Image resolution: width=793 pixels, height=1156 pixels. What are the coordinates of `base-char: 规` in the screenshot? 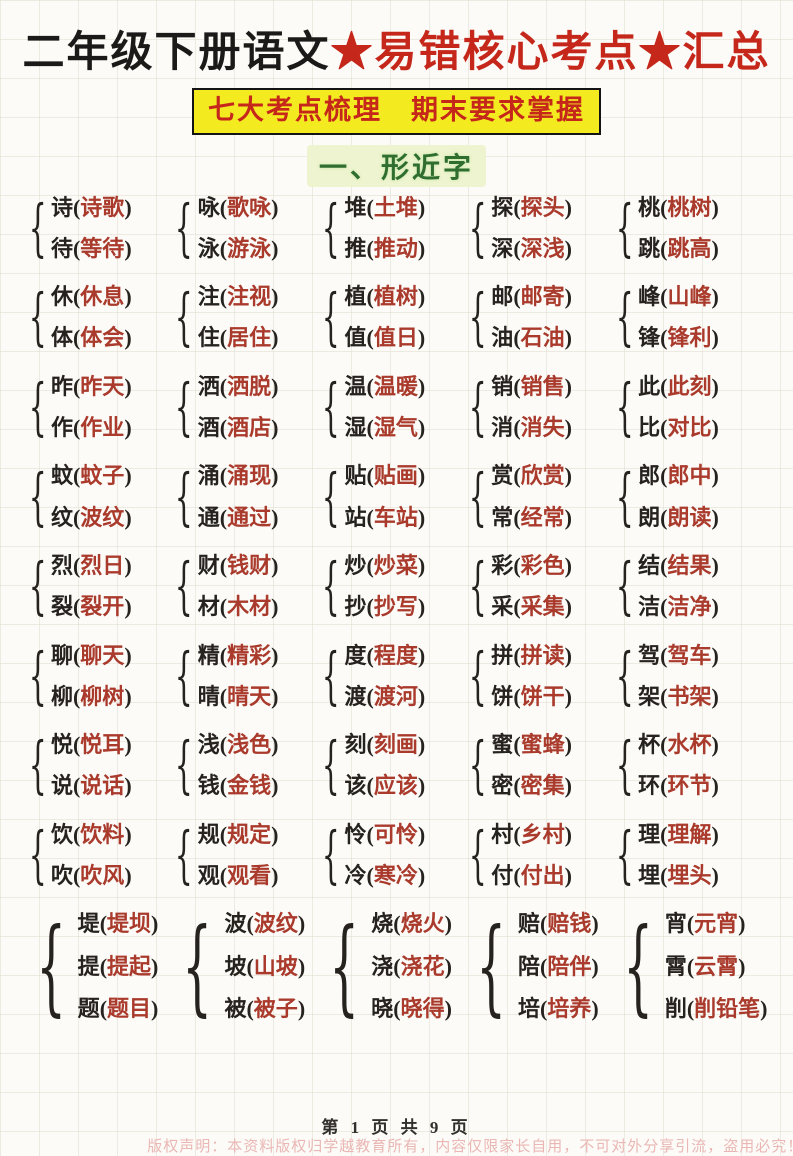 It's located at (208, 834).